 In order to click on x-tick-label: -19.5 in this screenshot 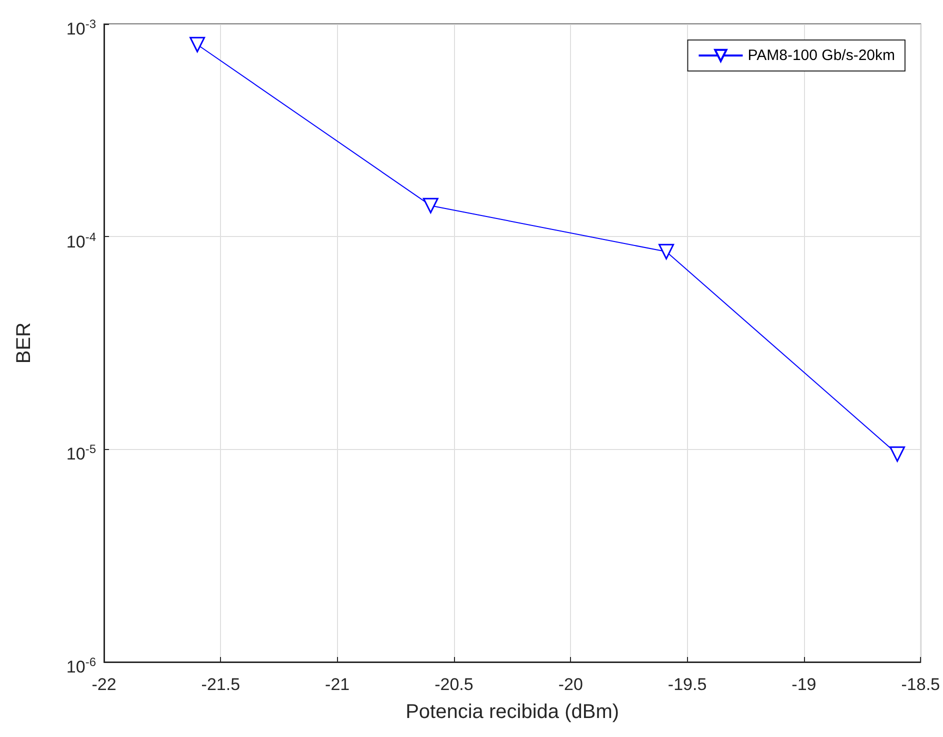, I will do `click(687, 684)`.